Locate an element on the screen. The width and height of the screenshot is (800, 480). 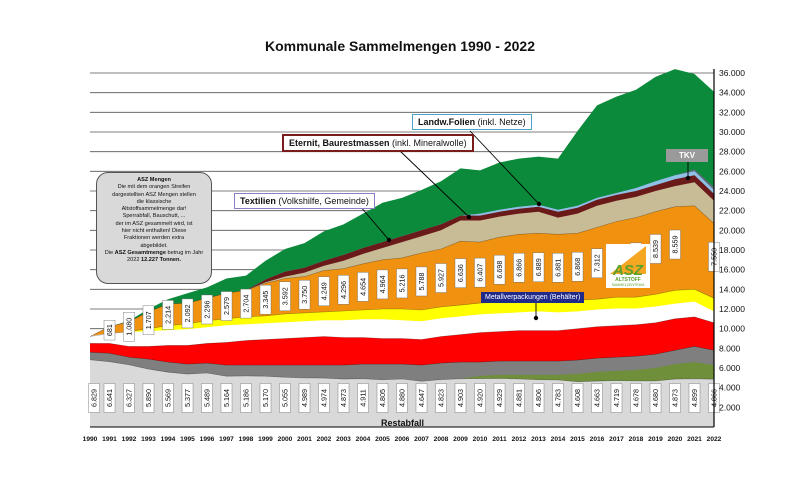
restabfall-value-label: 4.911 is located at coordinates (363, 397).